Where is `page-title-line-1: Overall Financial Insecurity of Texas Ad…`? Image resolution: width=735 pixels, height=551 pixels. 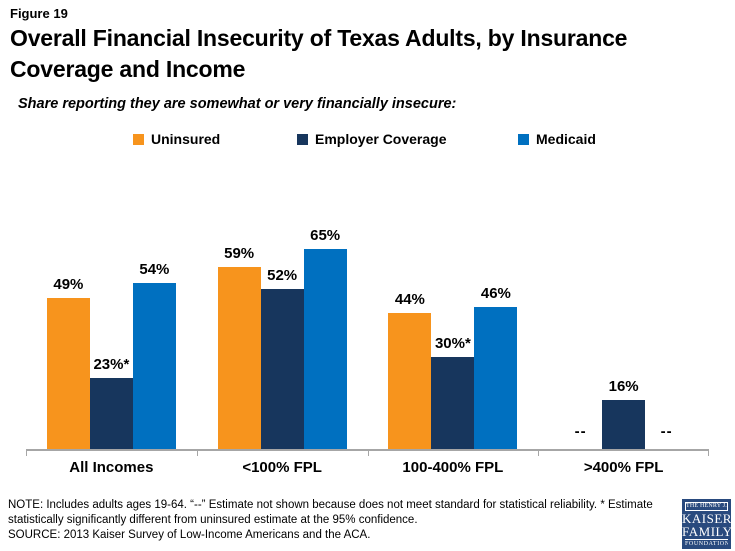 page-title-line-1: Overall Financial Insecurity of Texas Ad… is located at coordinates (319, 38).